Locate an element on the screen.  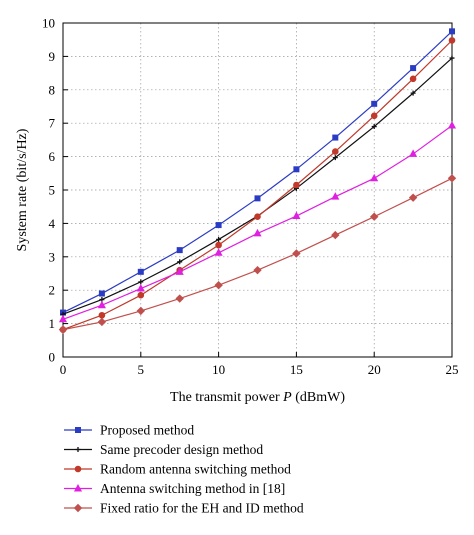
legend-entry: Same precoder design method is located at coordinates (163, 449).